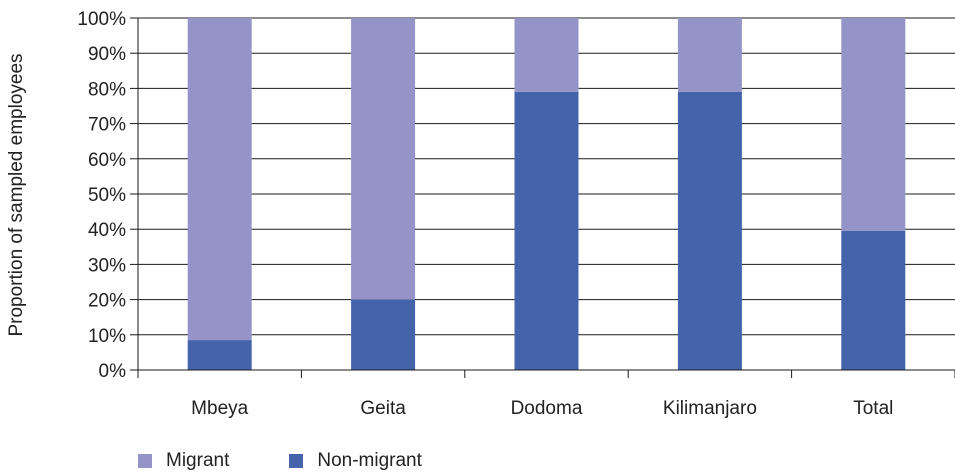  I want to click on x-tick-label: Dodoma, so click(547, 408).